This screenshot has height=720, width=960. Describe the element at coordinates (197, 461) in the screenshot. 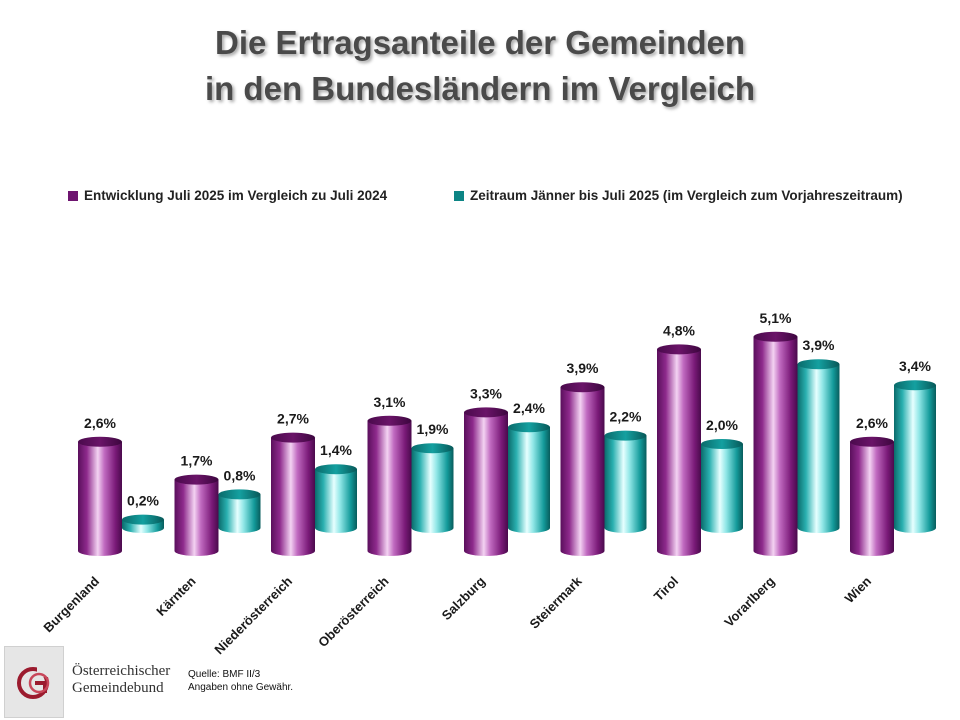

I see `data-label-series-1-1: 1,7%` at that location.